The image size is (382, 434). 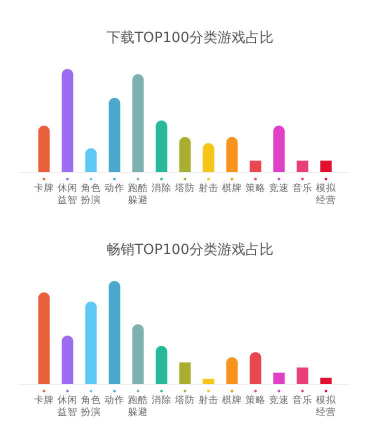 What do you see at coordinates (190, 250) in the screenshot?
I see `chart-title: 畅销TOP100分类游戏占比` at bounding box center [190, 250].